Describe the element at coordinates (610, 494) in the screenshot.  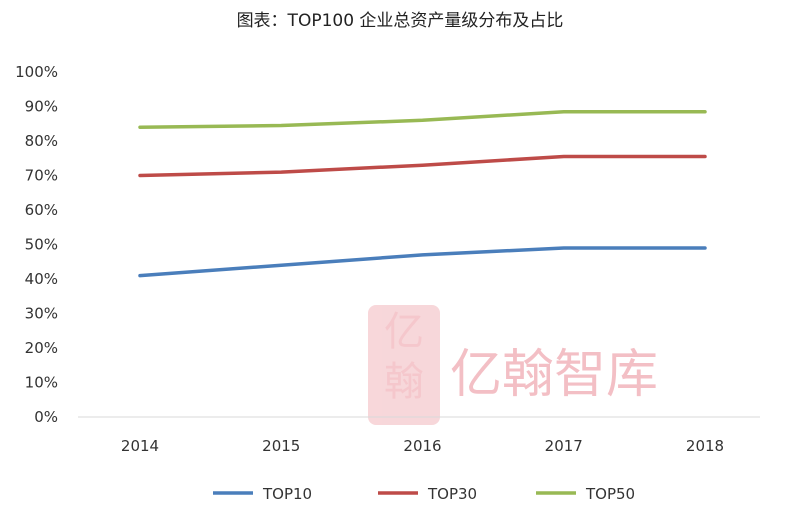
I see `legend-label-top50: TOP50` at that location.